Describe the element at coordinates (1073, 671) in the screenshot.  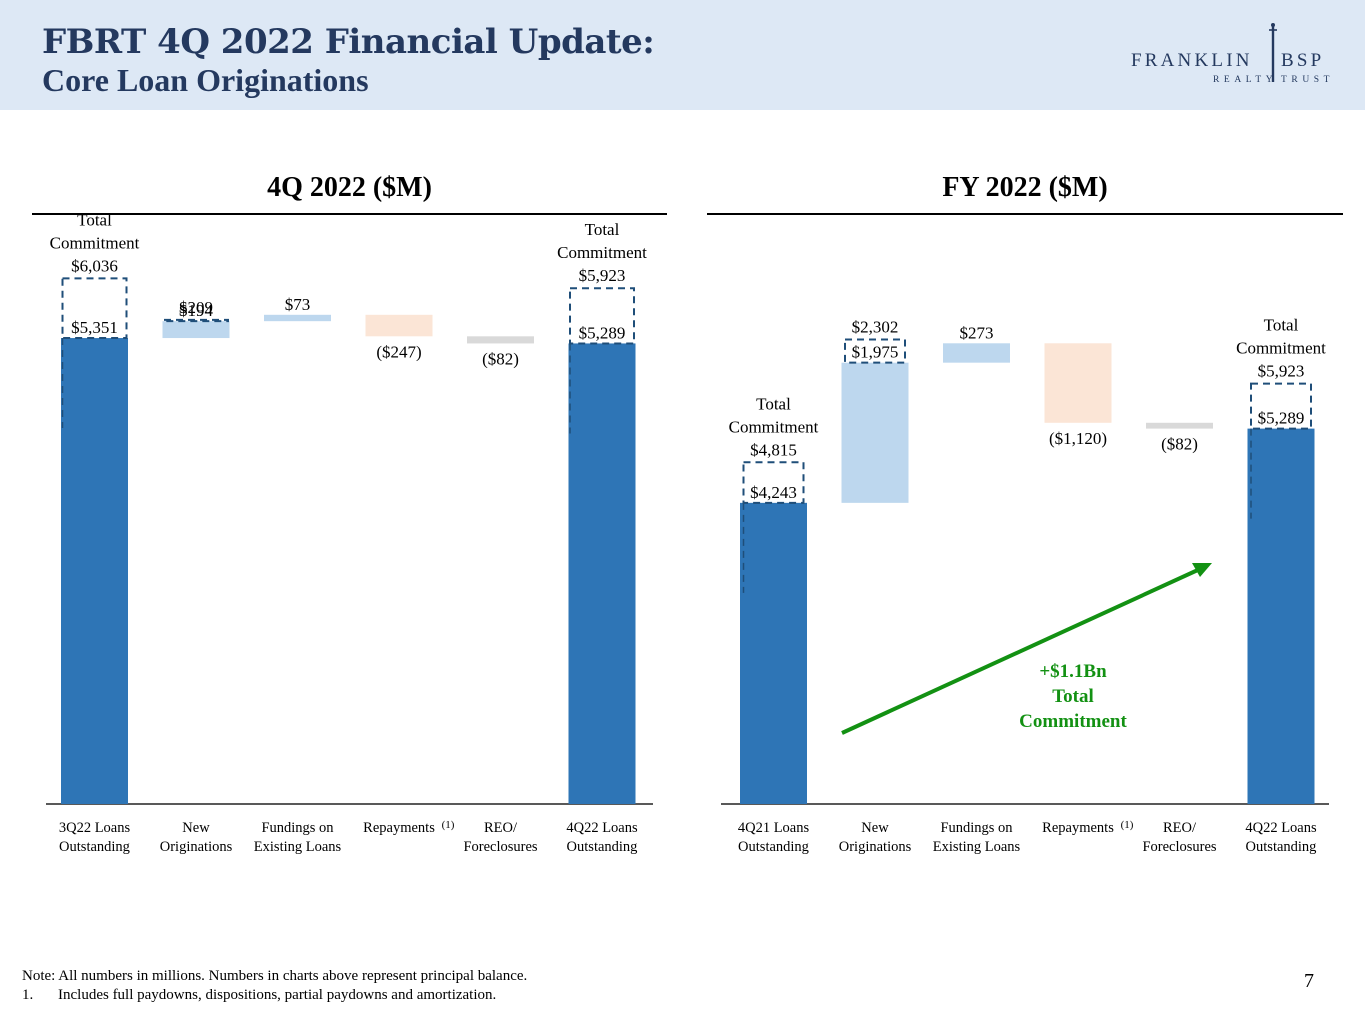
I see `trend-annotation: +$1.1Bn` at that location.